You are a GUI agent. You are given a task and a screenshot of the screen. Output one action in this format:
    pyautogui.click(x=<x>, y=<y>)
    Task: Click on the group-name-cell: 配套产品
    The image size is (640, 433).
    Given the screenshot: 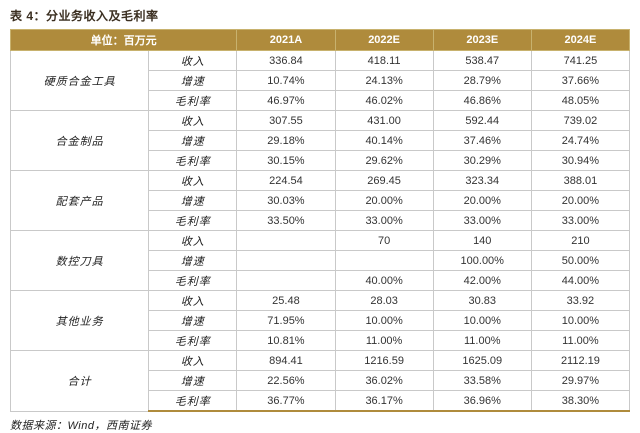 What is the action you would take?
    pyautogui.click(x=79, y=200)
    